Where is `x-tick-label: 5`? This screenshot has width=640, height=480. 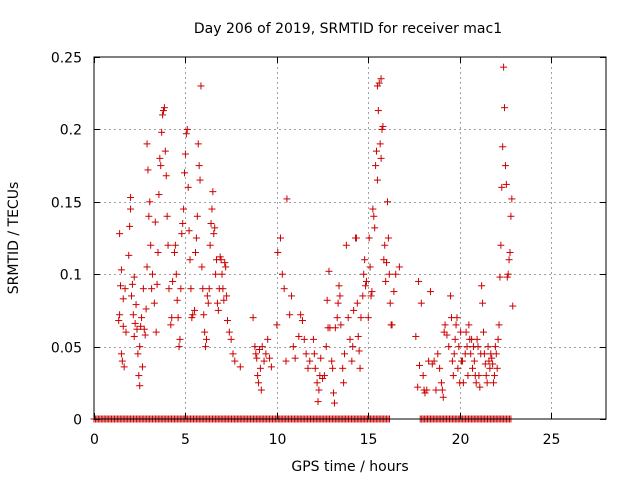 x-tick-label: 5 is located at coordinates (185, 440).